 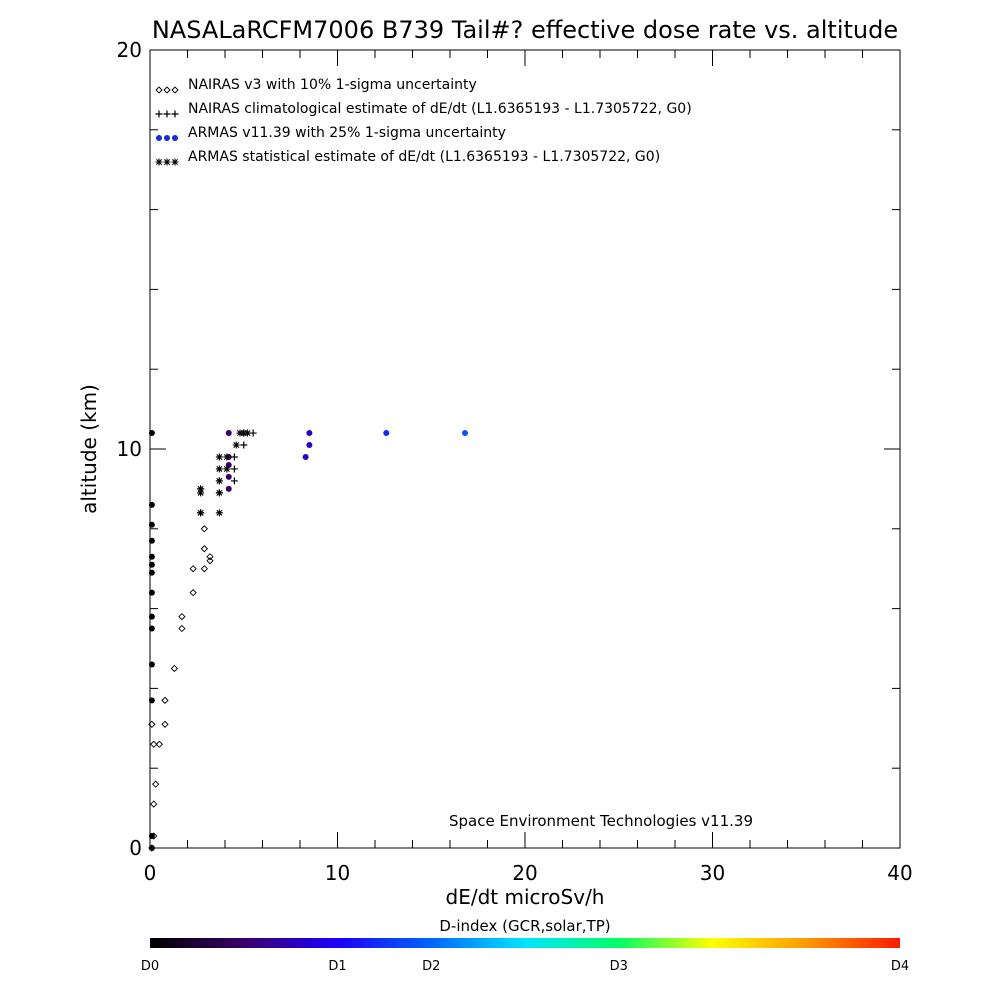 What do you see at coordinates (150, 873) in the screenshot?
I see `x-tick-label: 0` at bounding box center [150, 873].